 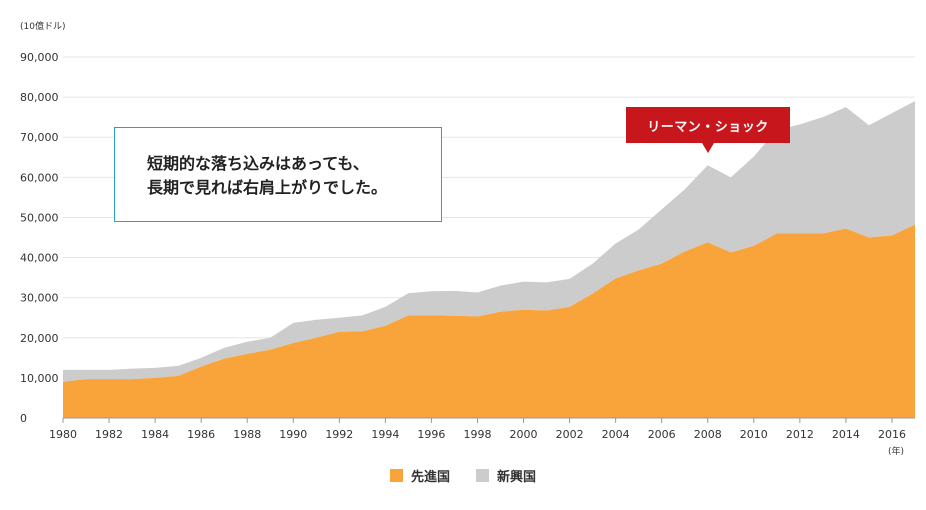 What do you see at coordinates (39, 298) in the screenshot?
I see `y-tick-label: 30,000` at bounding box center [39, 298].